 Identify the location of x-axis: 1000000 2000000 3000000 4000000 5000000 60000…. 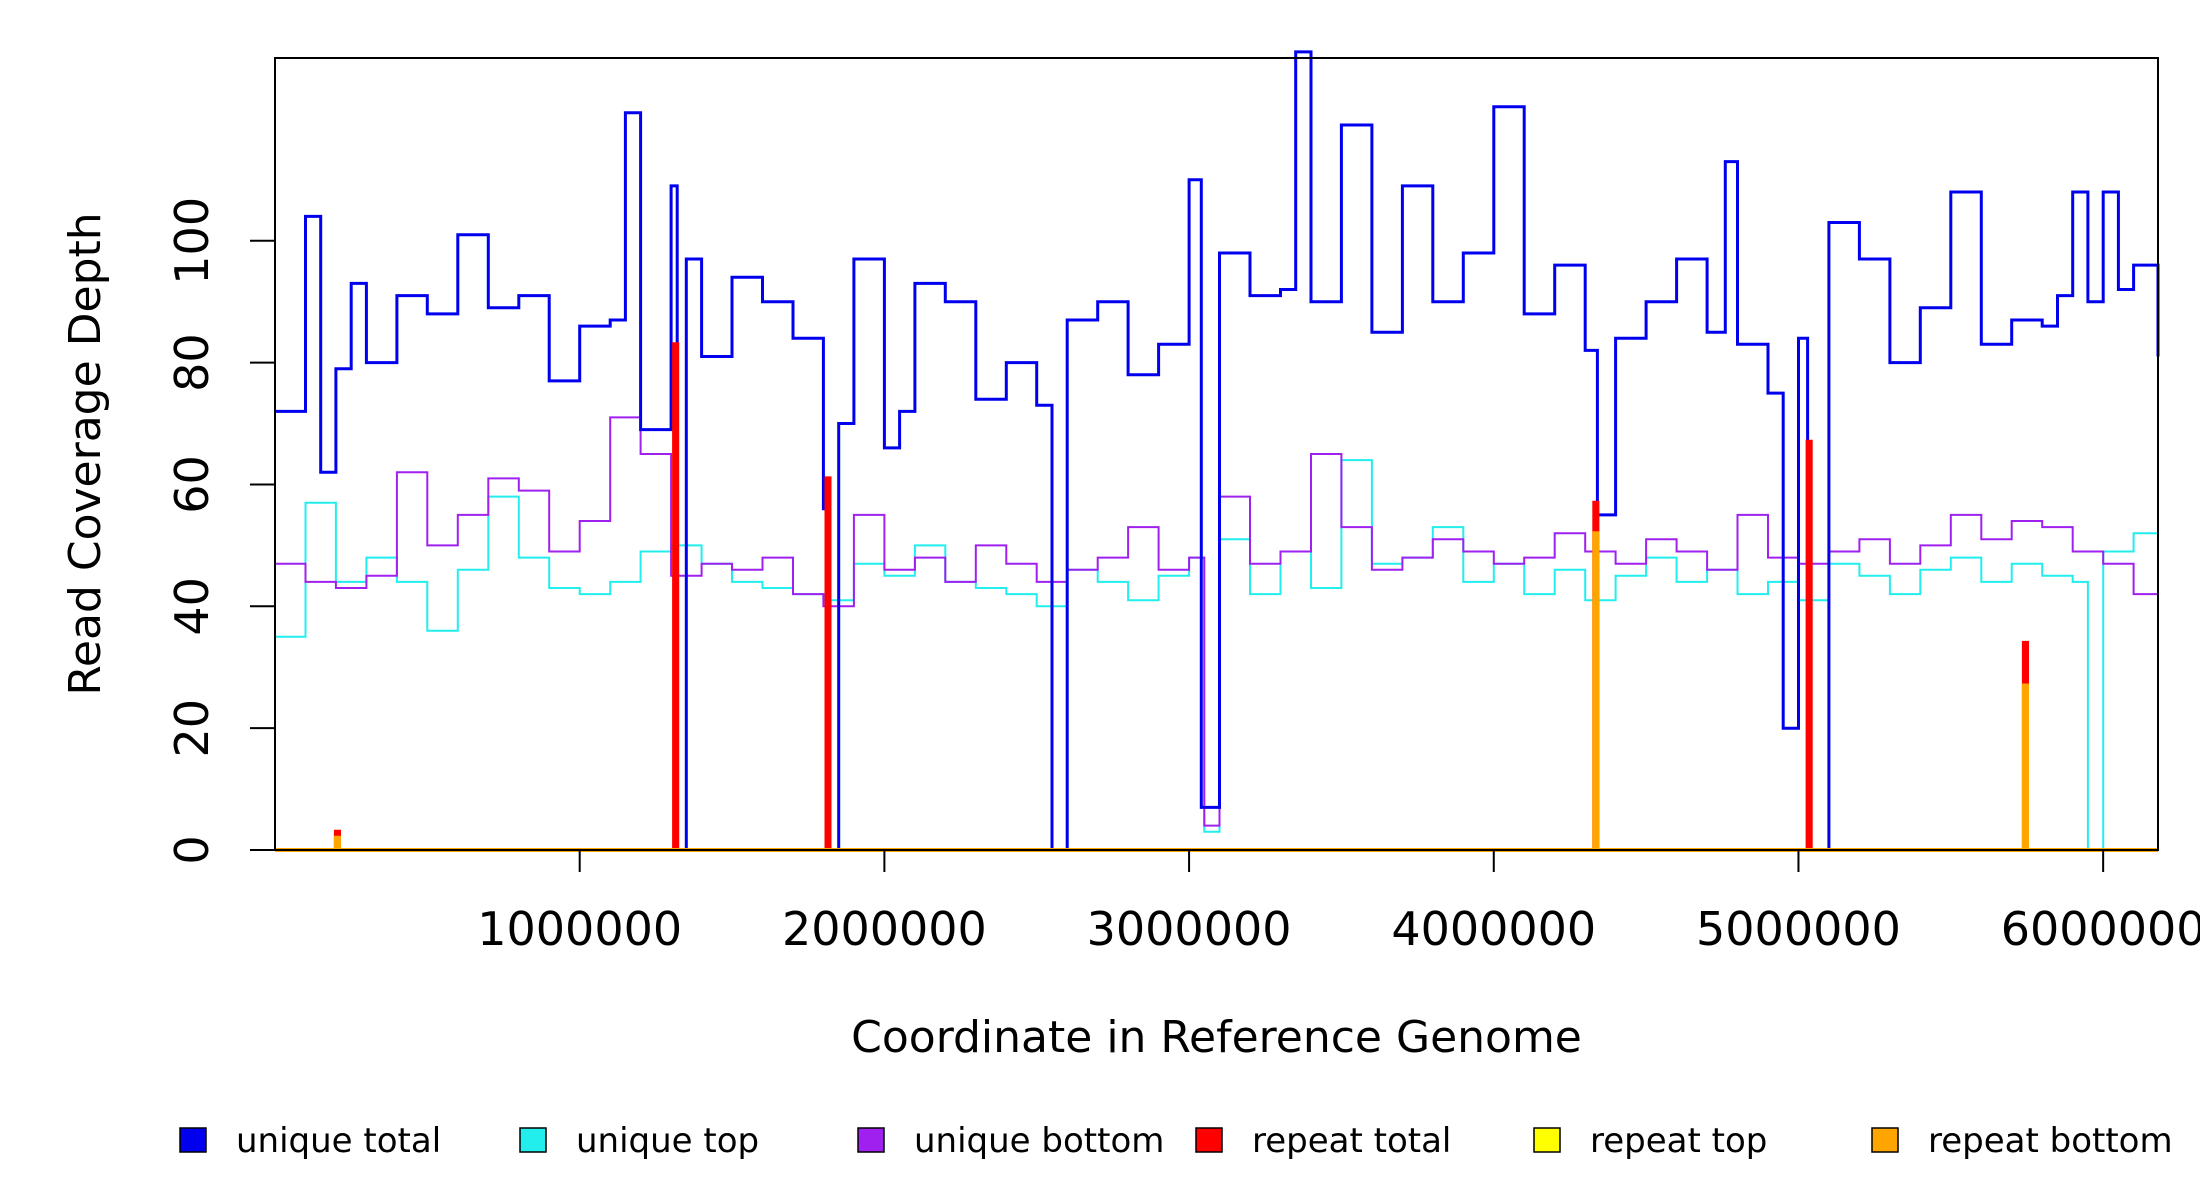
(1338, 903).